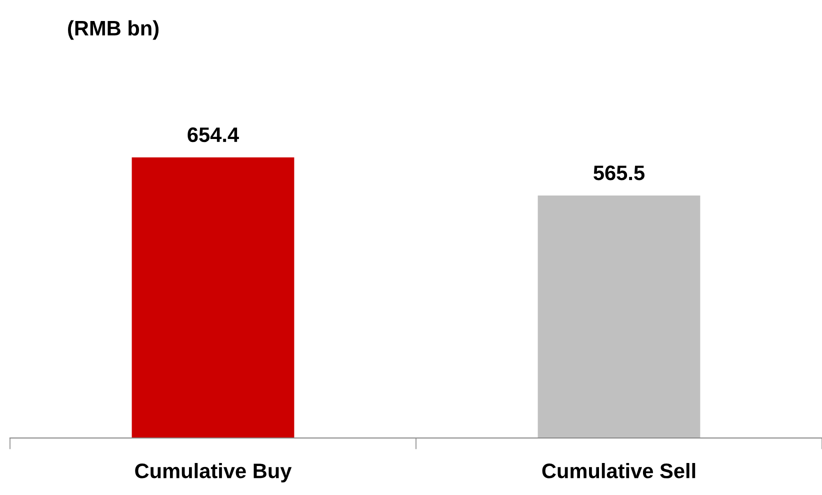 The width and height of the screenshot is (822, 495). I want to click on x-tick-label: Cumulative Sell, so click(619, 470).